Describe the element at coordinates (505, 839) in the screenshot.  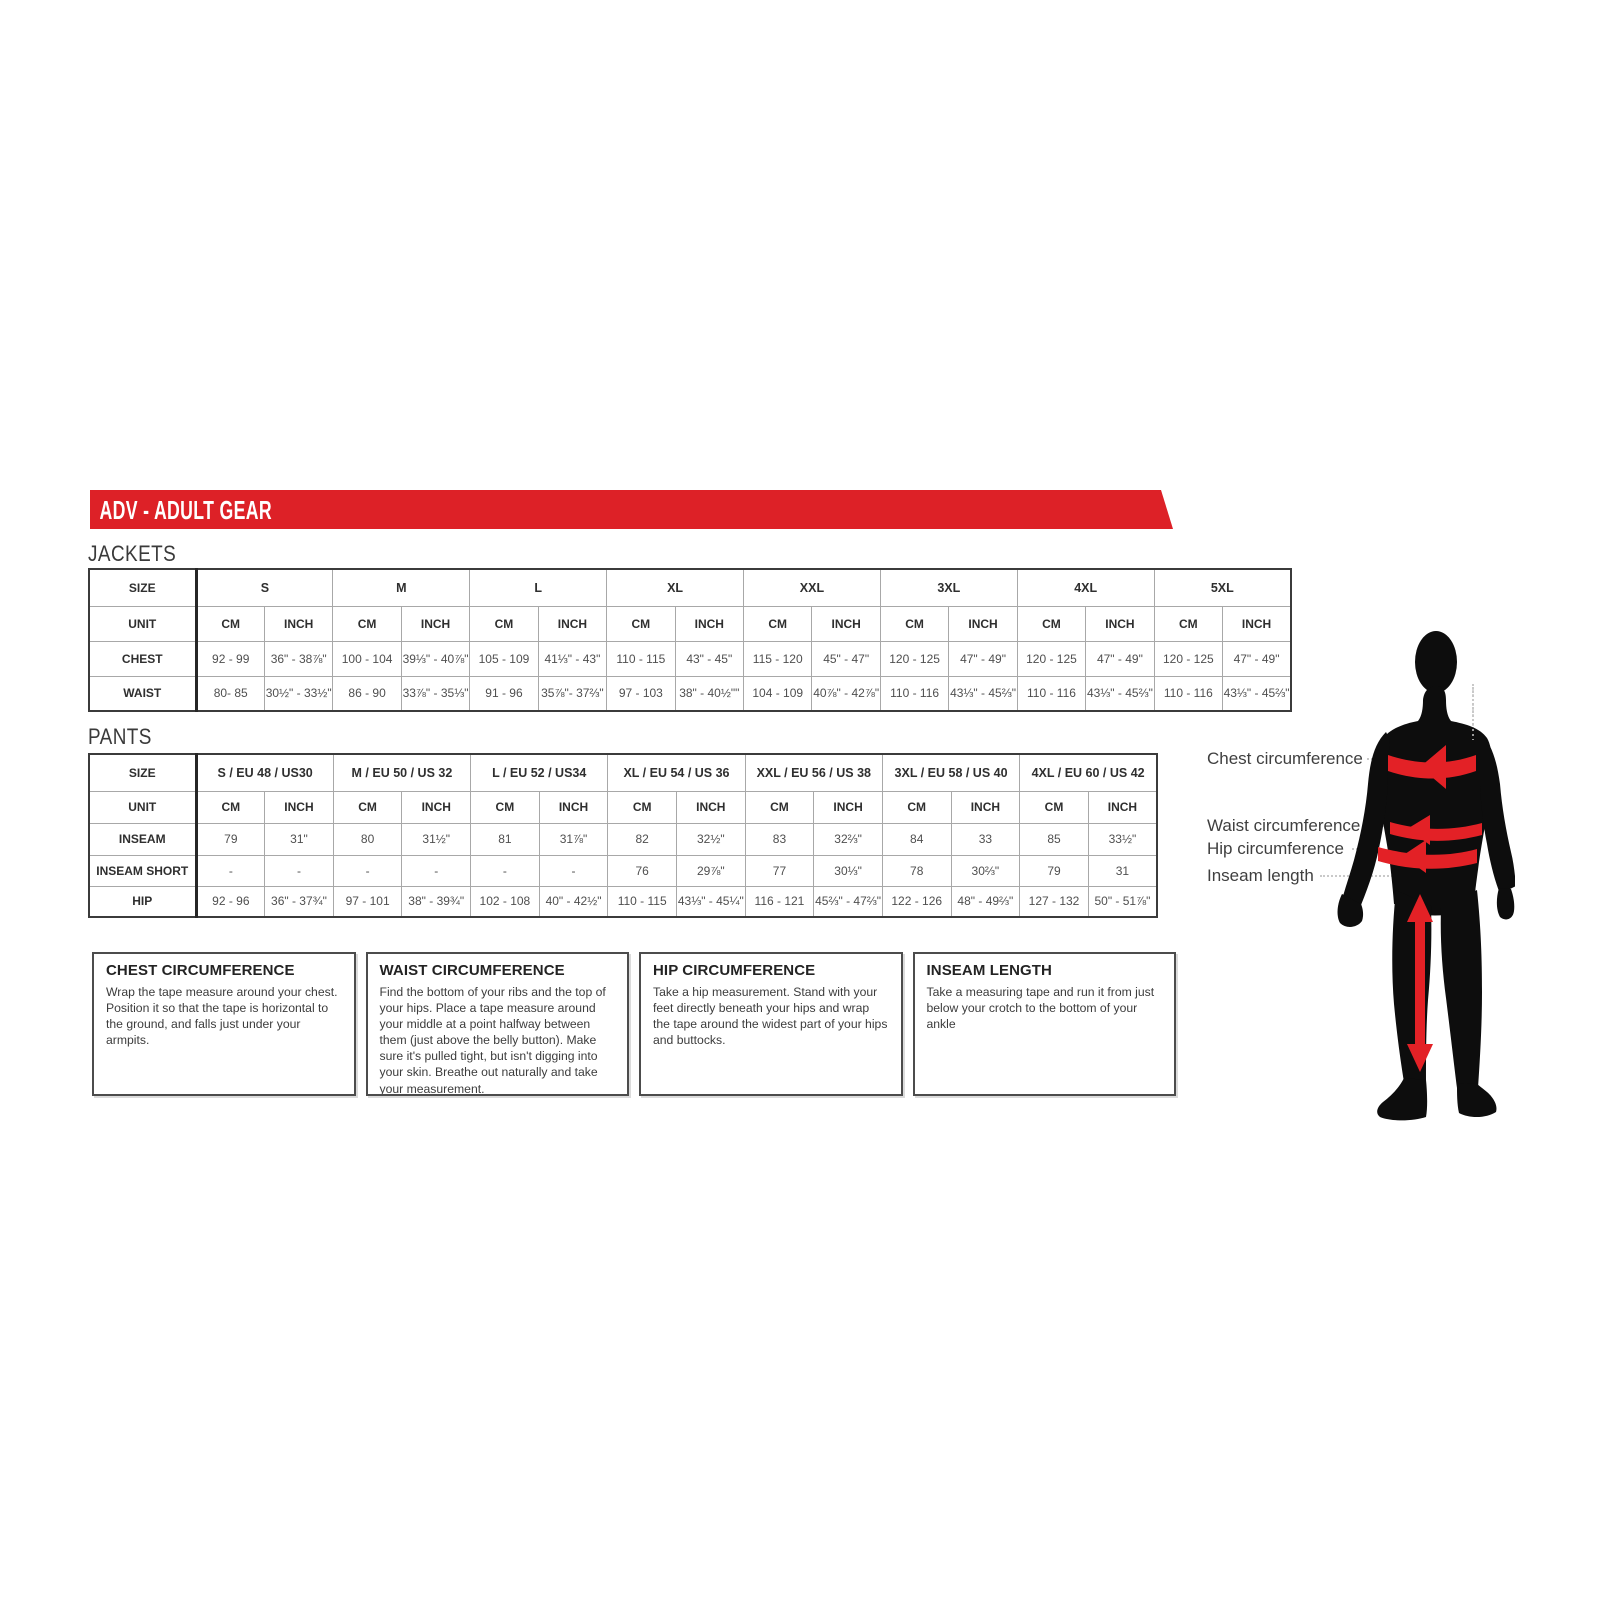
I see `value-cell: 81` at that location.